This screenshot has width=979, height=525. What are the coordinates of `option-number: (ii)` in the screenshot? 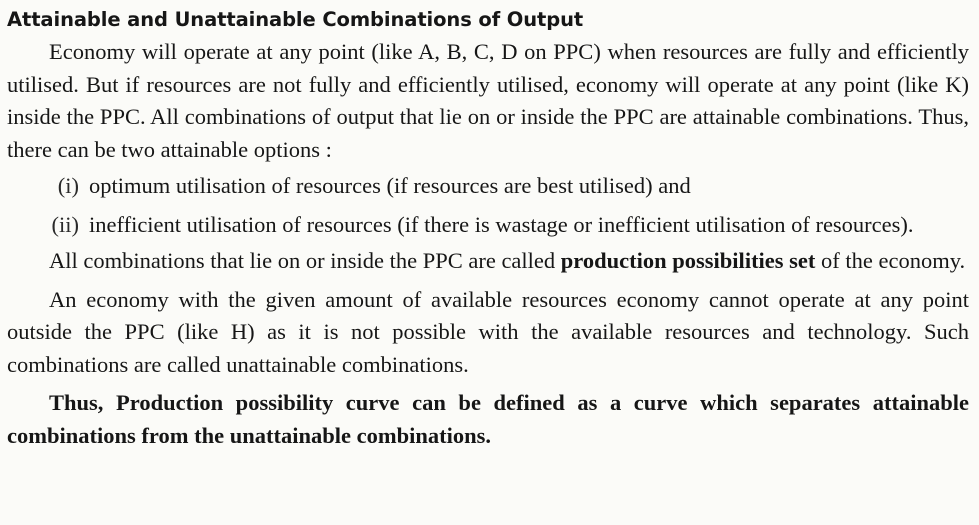 It's located at (65, 224).